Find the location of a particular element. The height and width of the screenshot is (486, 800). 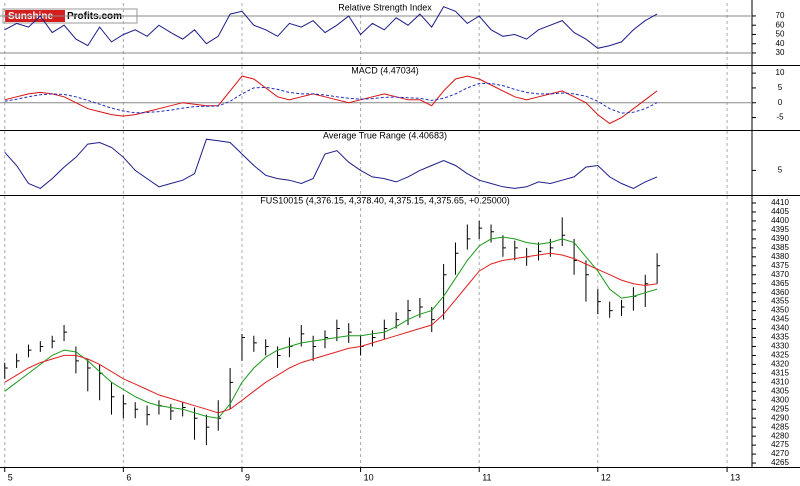

y-tick-label: 4380 is located at coordinates (780, 256).